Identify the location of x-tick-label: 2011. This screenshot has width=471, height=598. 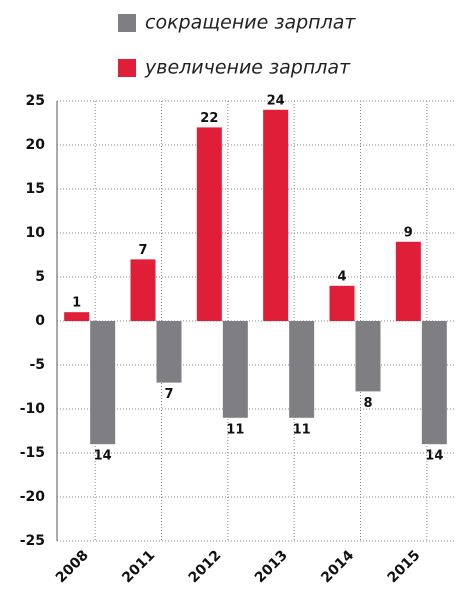
(138, 566).